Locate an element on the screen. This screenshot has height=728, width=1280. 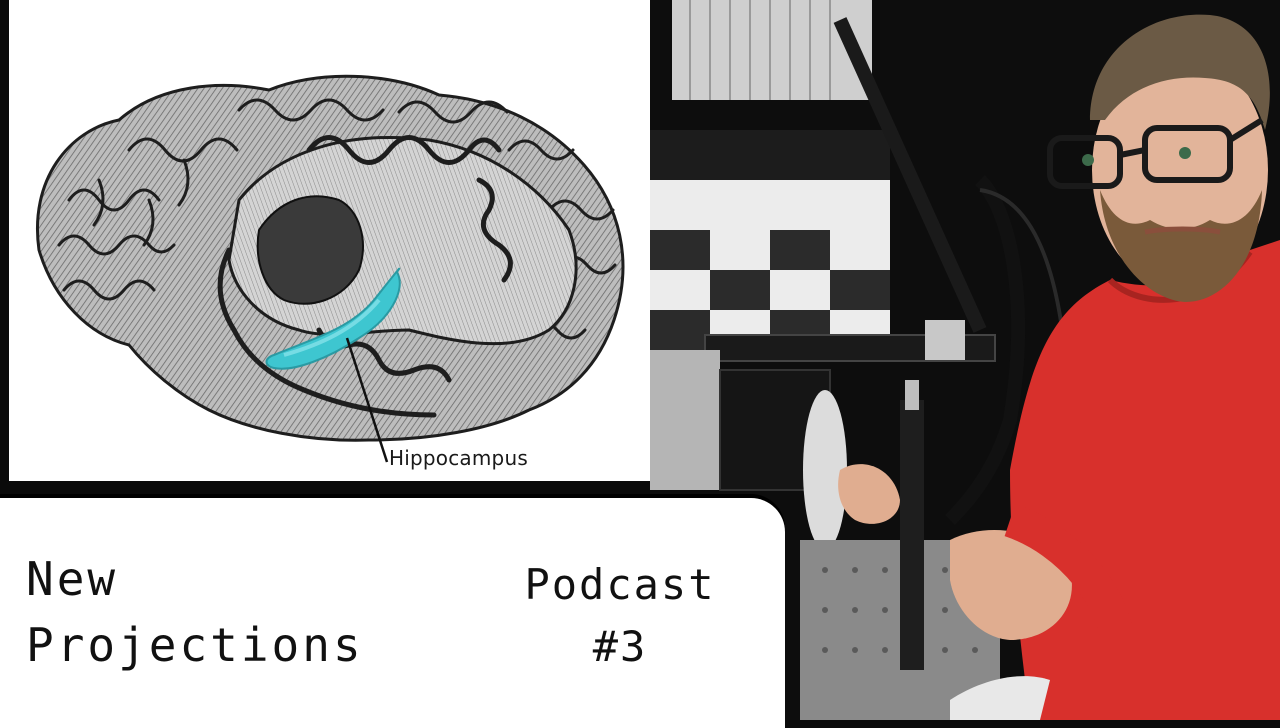
metal-enclosure is located at coordinates (772, 50).